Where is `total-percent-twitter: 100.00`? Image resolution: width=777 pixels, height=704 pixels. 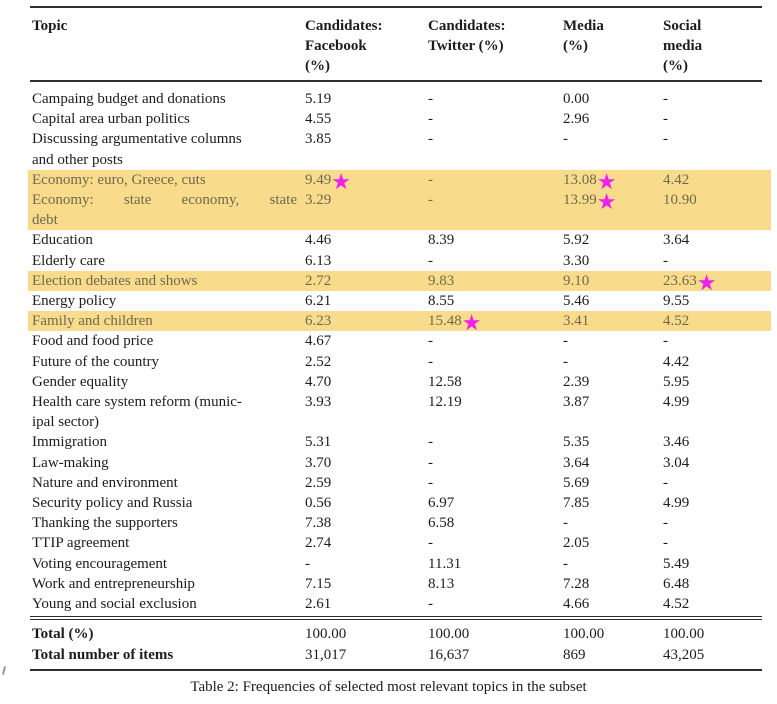 total-percent-twitter: 100.00 is located at coordinates (449, 634).